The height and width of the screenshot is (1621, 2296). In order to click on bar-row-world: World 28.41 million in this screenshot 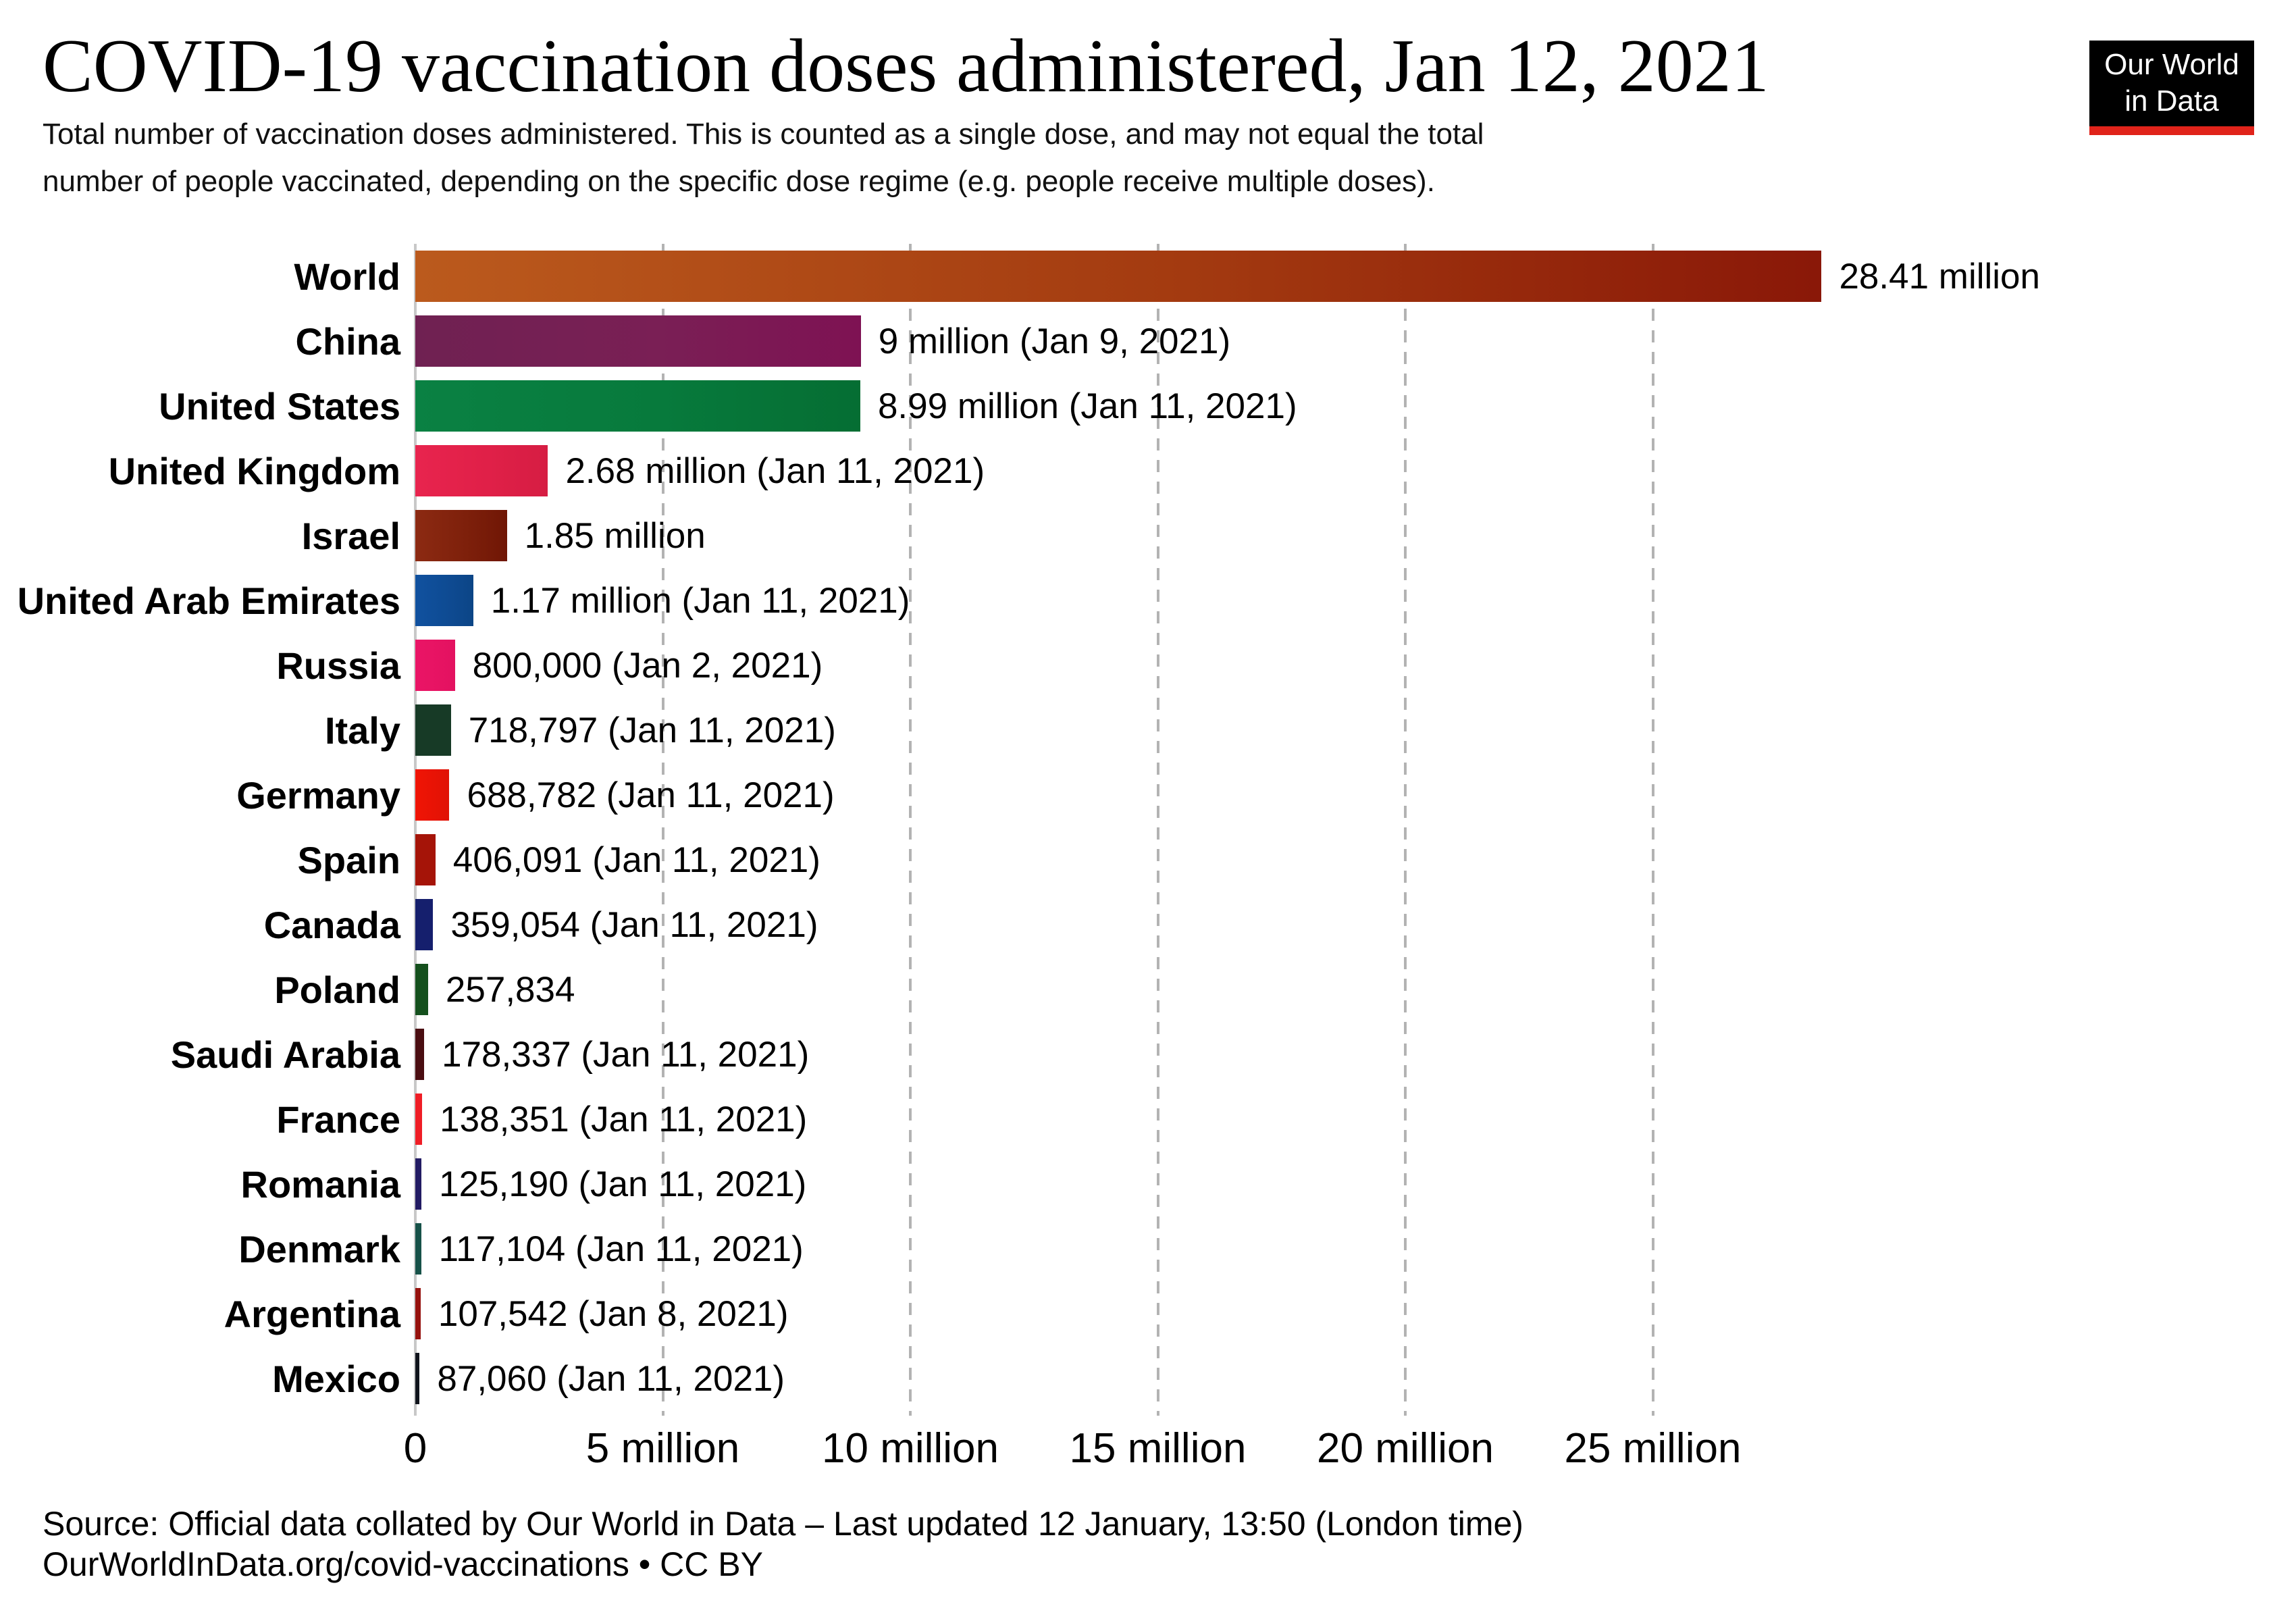, I will do `click(1148, 276)`.